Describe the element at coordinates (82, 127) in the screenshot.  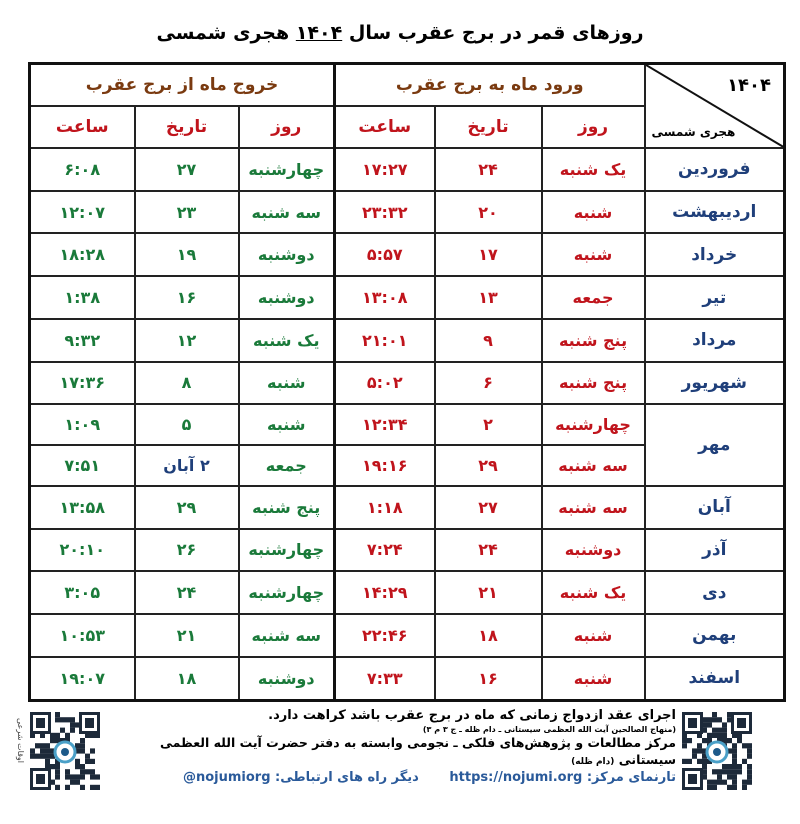
I see `exit-time-header: ساعت` at that location.